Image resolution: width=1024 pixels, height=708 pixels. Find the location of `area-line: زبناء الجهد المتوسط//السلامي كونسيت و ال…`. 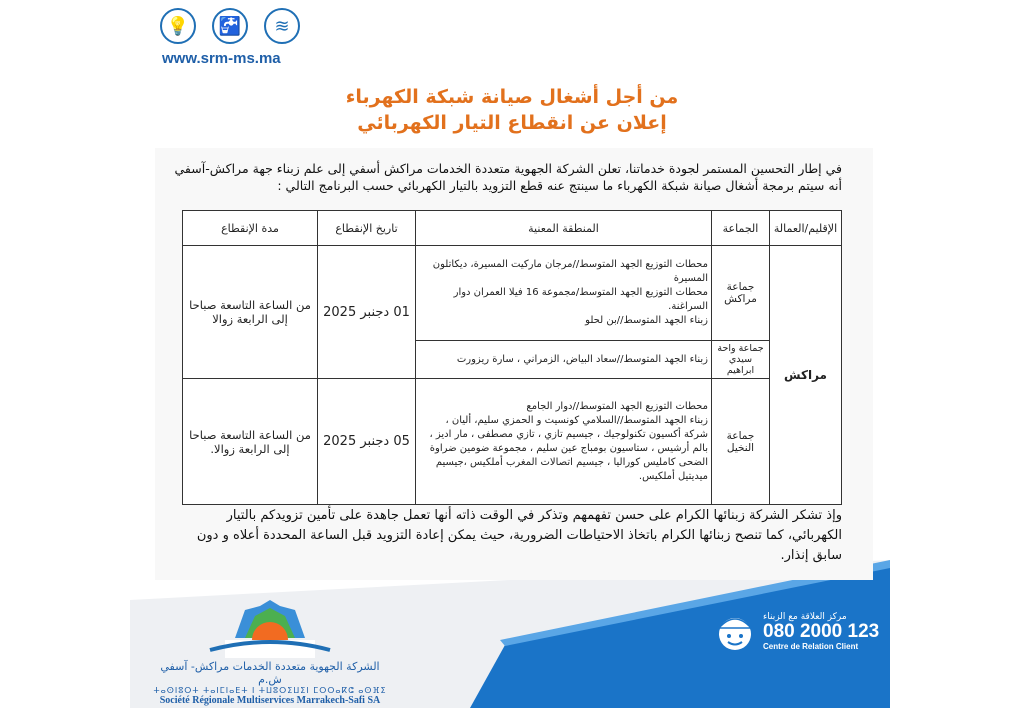

area-line: زبناء الجهد المتوسط//السلامي كونسيت و ال… is located at coordinates (568, 448).